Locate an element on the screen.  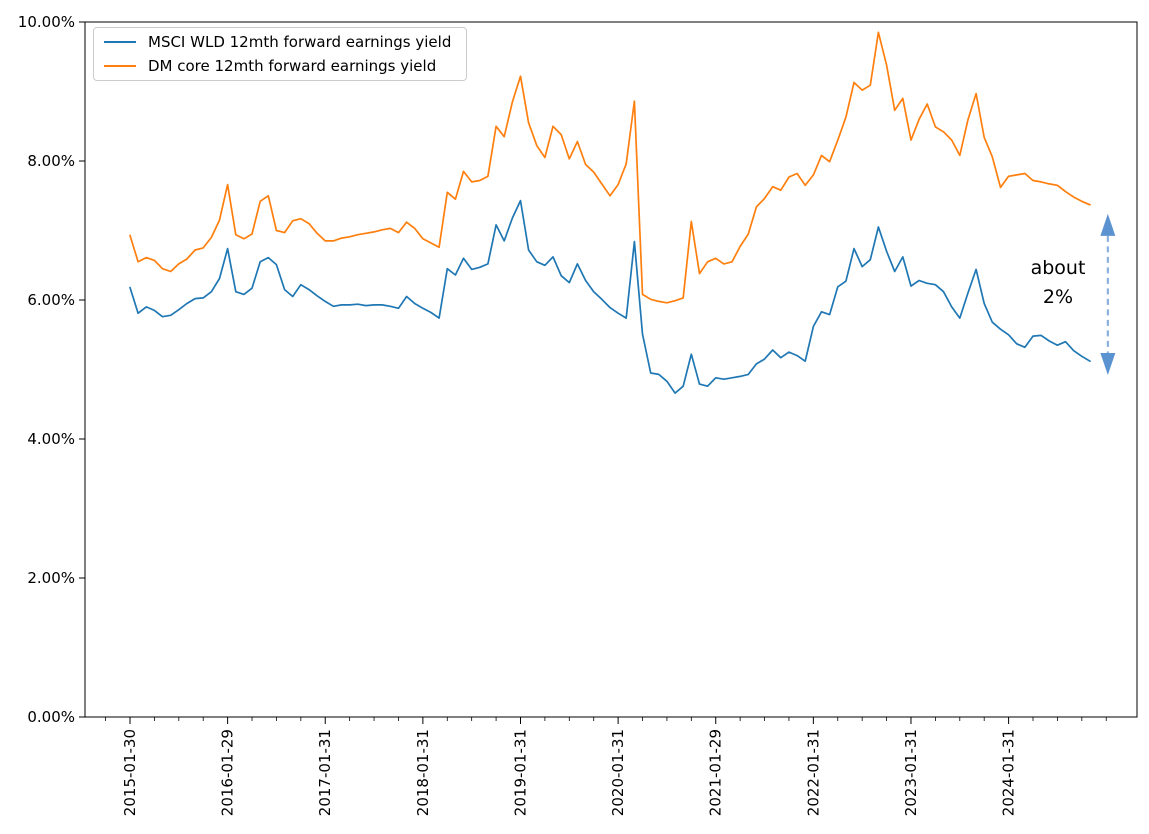
annotation-line-2: 2% is located at coordinates (1058, 297).